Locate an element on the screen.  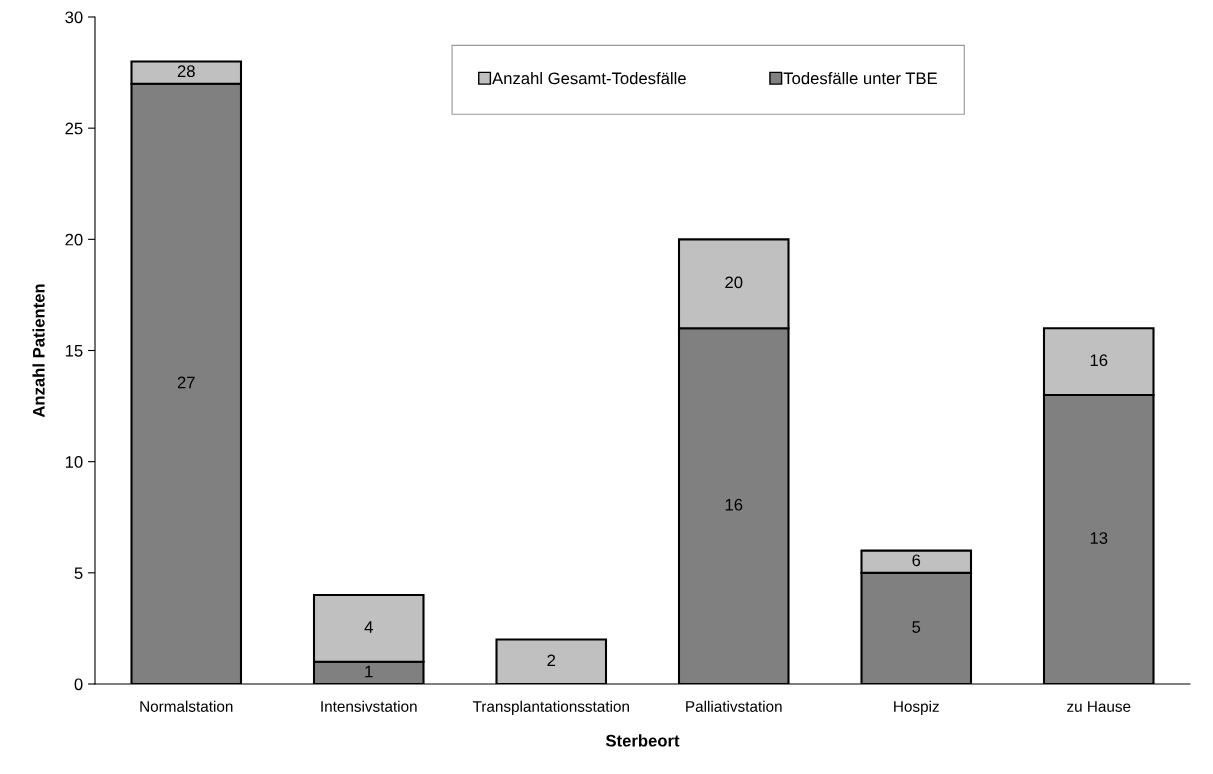
y-tick-label: 20 is located at coordinates (74, 239).